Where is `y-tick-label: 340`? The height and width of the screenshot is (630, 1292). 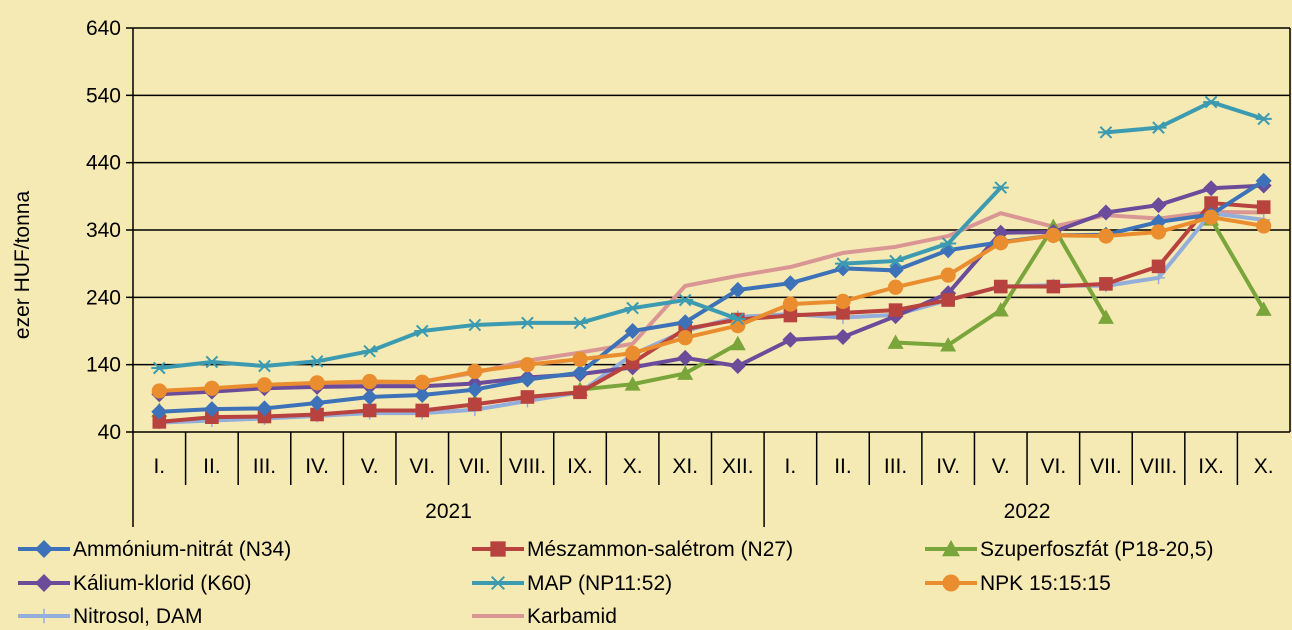
y-tick-label: 340 is located at coordinates (103, 230).